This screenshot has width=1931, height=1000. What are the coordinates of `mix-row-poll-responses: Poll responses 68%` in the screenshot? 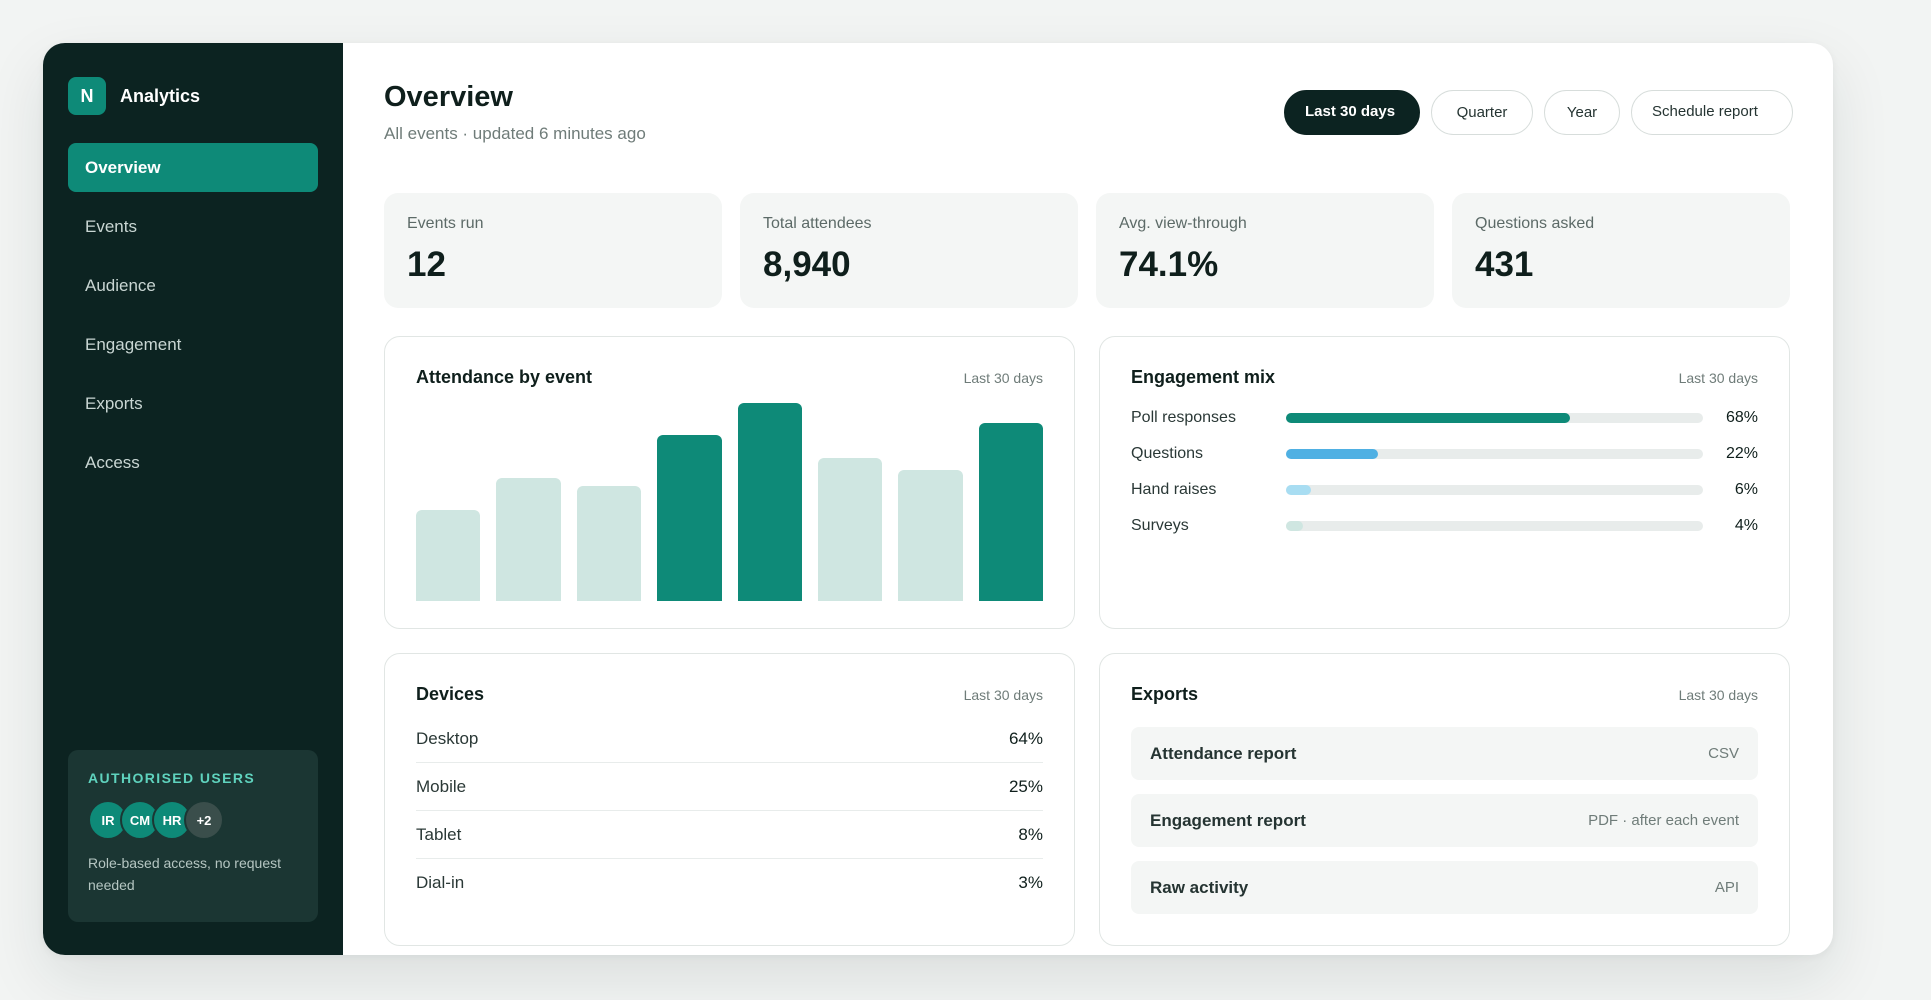 It's located at (1444, 418).